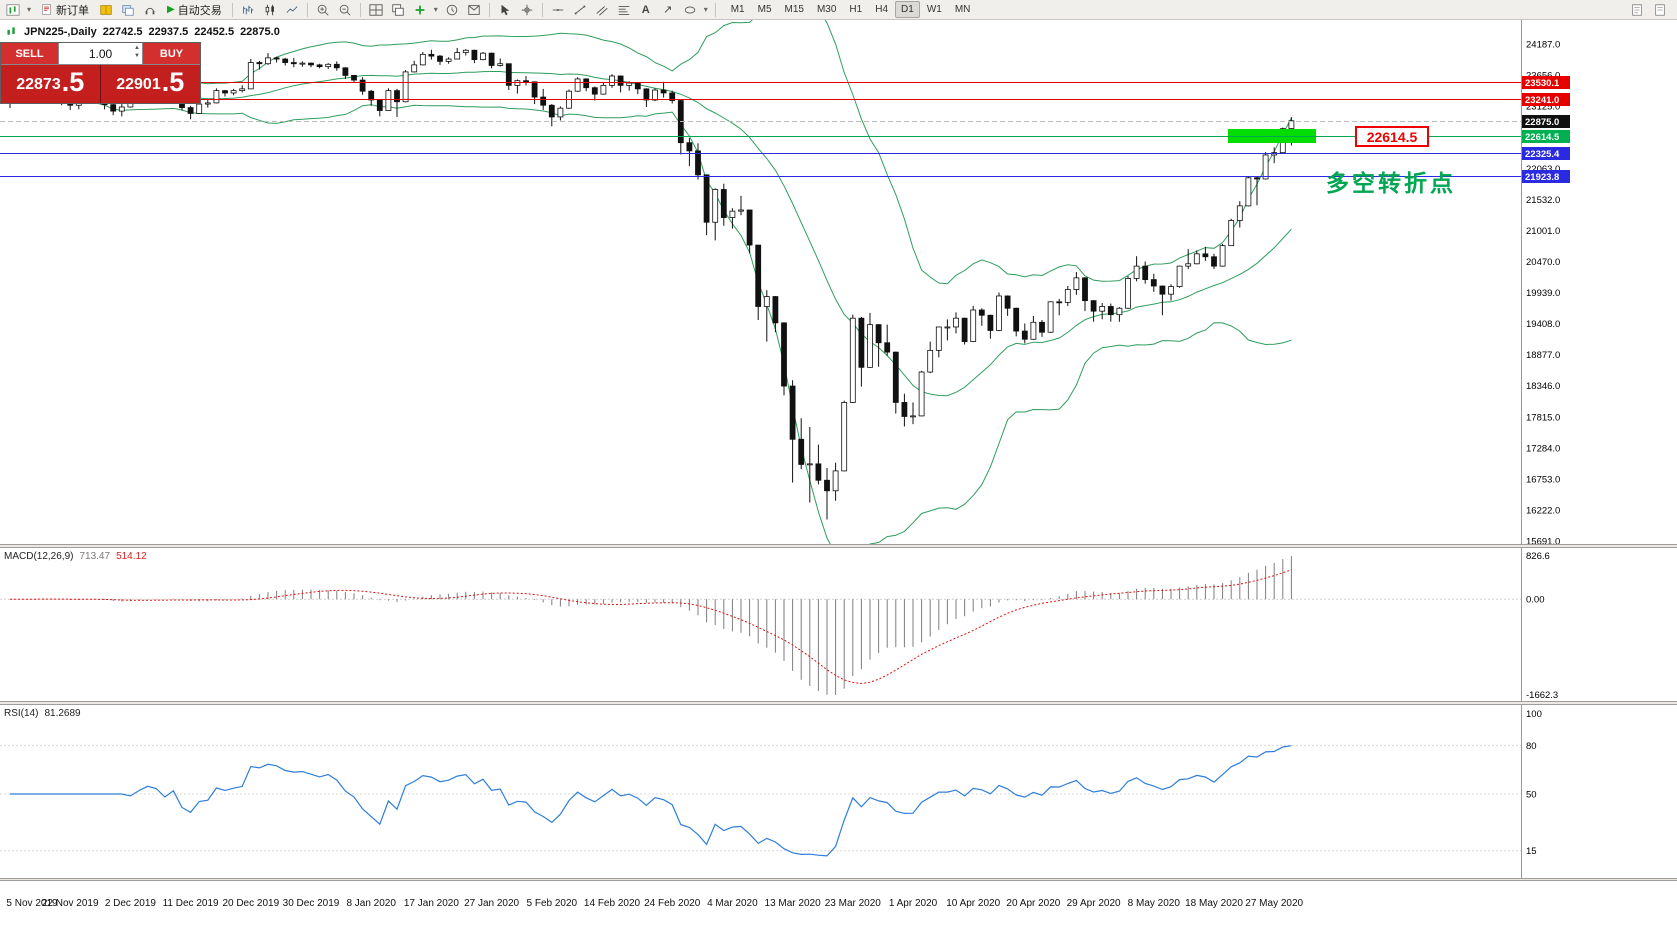  Describe the element at coordinates (690, 10) in the screenshot. I see `shapes-tool-icon` at that location.